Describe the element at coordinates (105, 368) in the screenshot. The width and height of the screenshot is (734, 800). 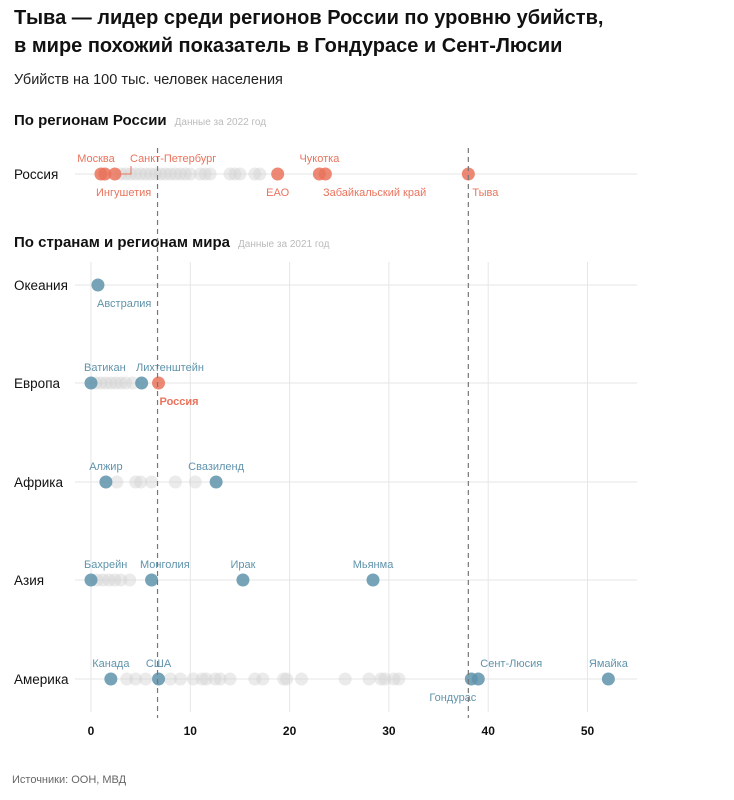
I see `point-label: Ватикан` at that location.